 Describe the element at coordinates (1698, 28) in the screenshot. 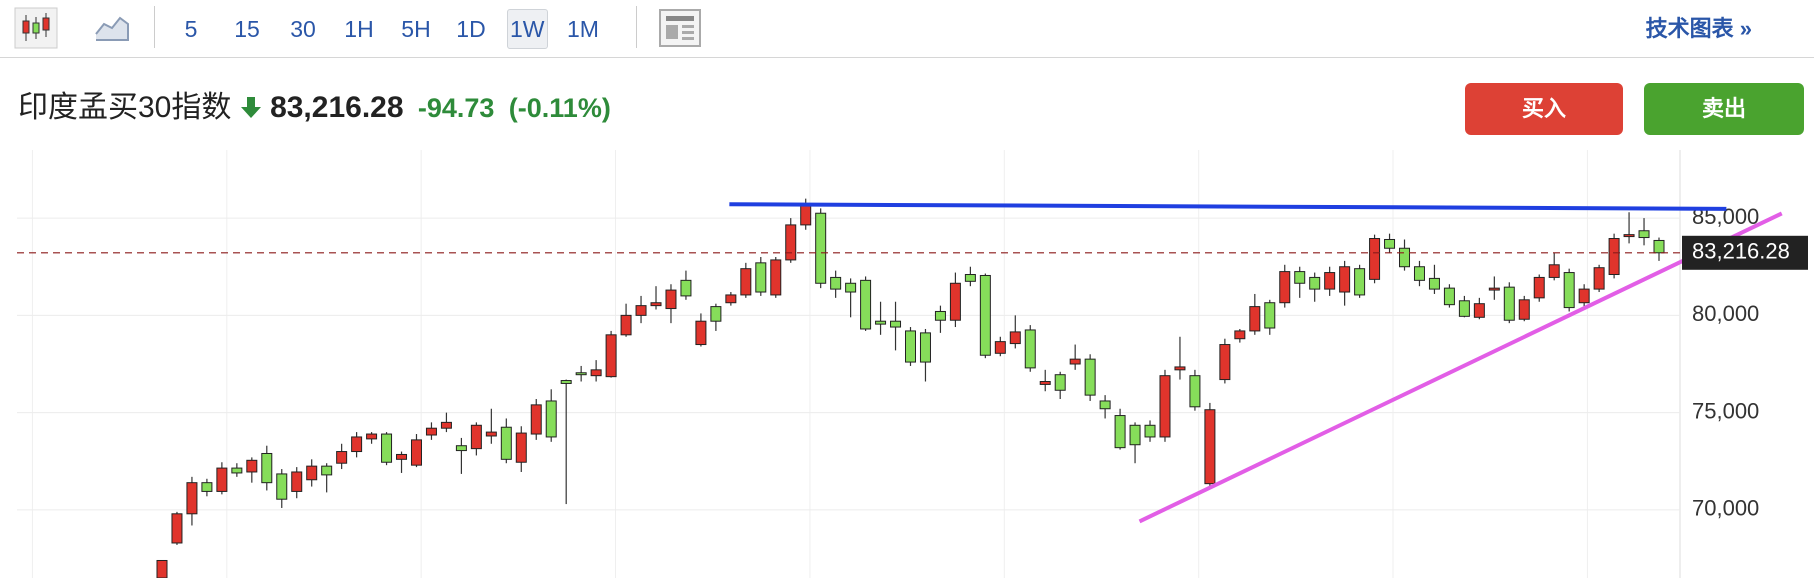

I see `tech-chart-link: 技术图表 »` at that location.